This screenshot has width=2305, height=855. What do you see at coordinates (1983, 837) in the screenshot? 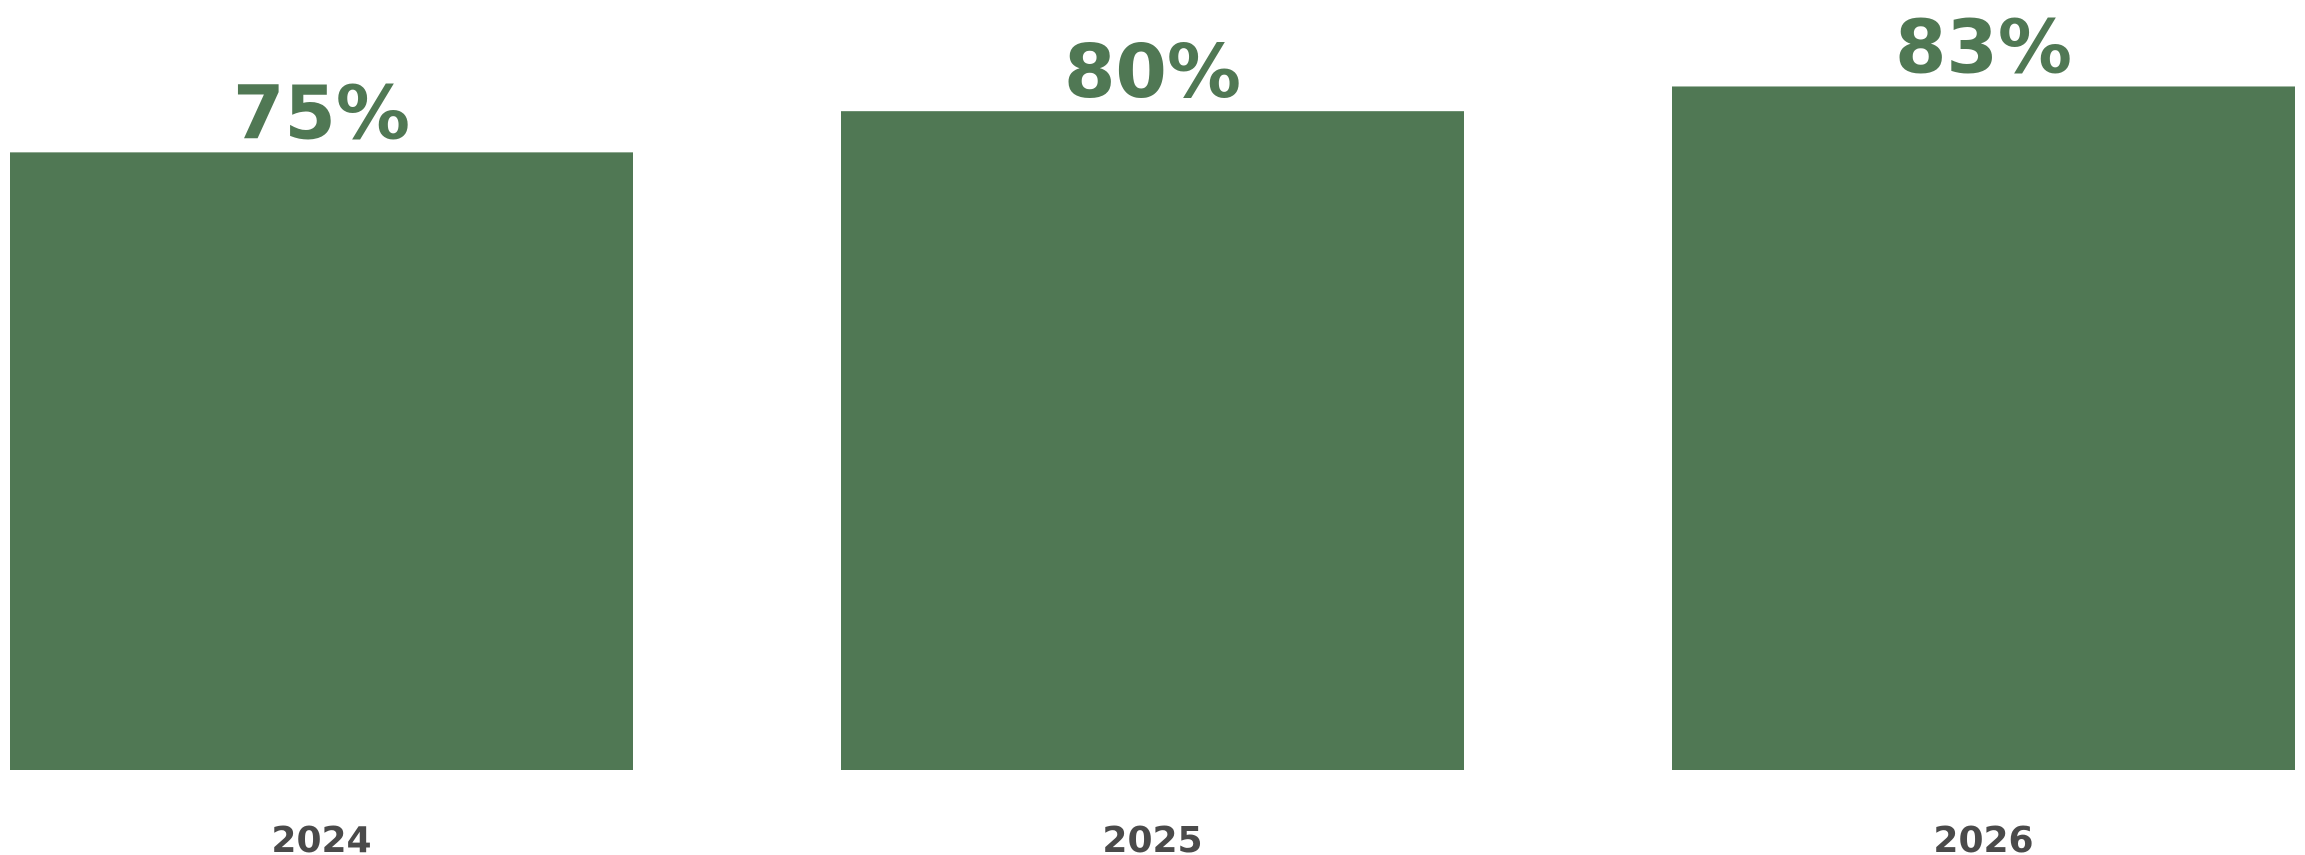
I see `x-tick-label-2026: 2026` at bounding box center [1983, 837].